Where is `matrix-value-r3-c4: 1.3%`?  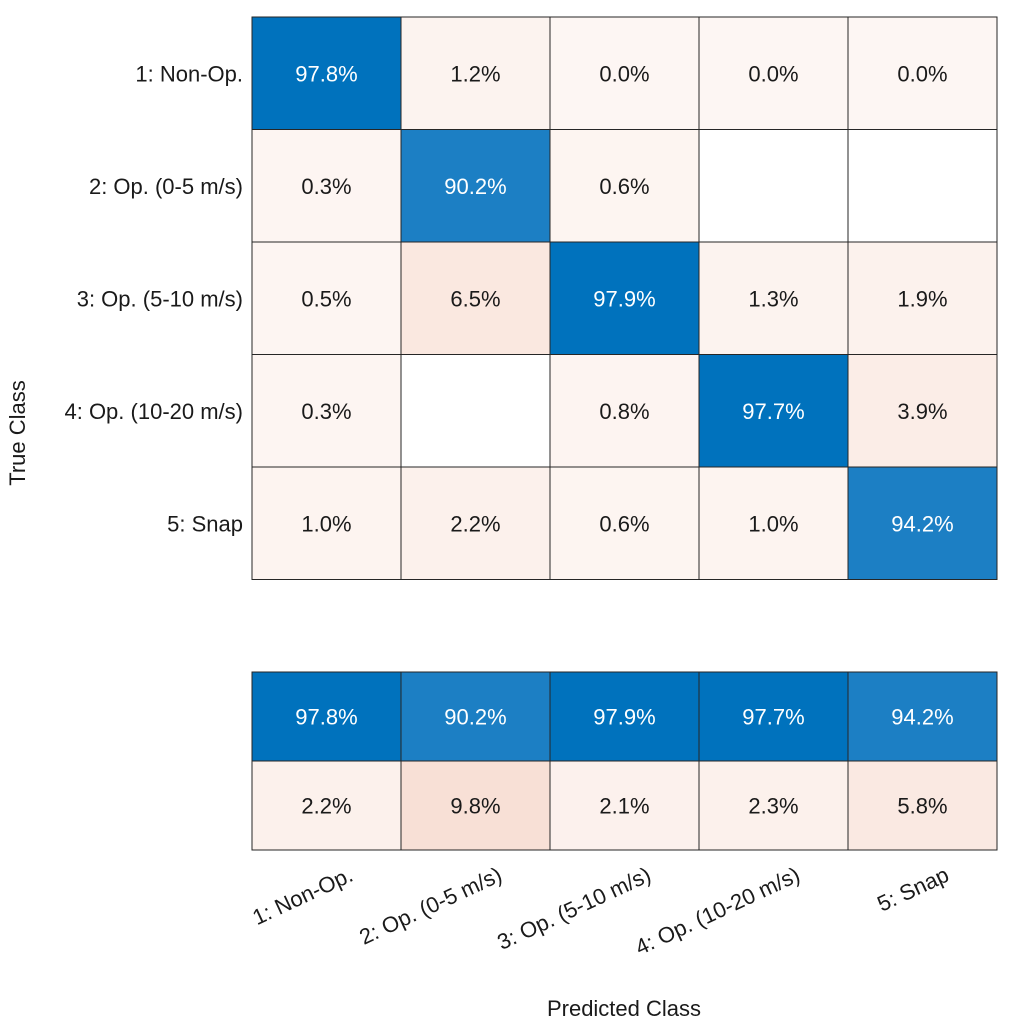
matrix-value-r3-c4: 1.3% is located at coordinates (773, 298).